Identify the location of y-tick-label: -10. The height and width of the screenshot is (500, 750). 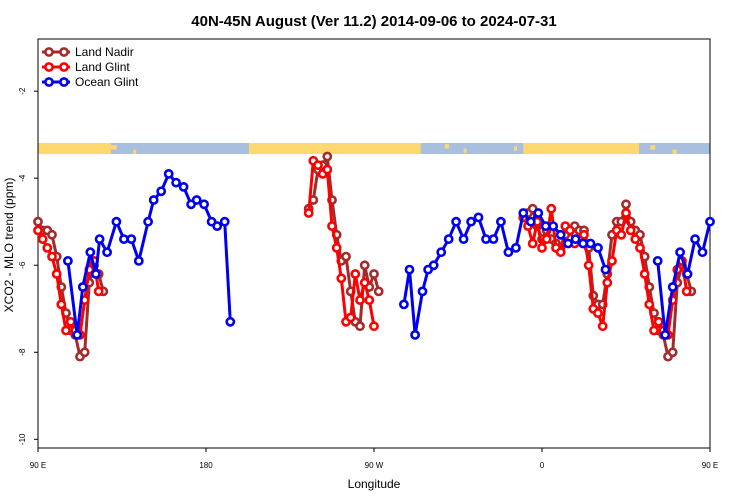
(22, 439).